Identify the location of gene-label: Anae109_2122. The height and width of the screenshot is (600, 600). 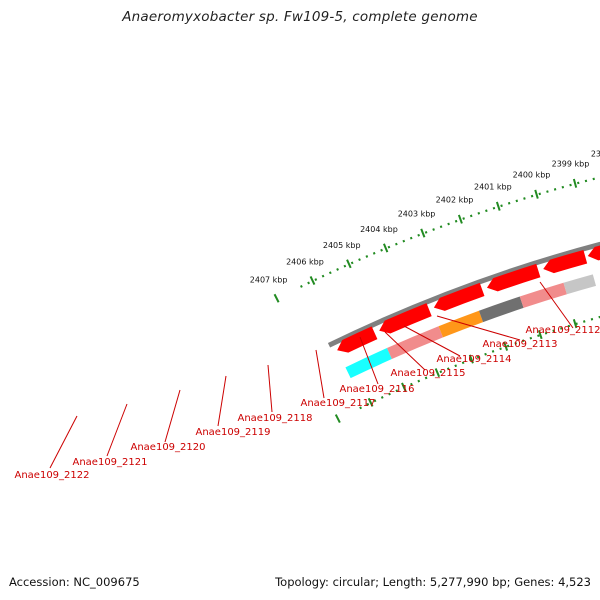
(52, 475).